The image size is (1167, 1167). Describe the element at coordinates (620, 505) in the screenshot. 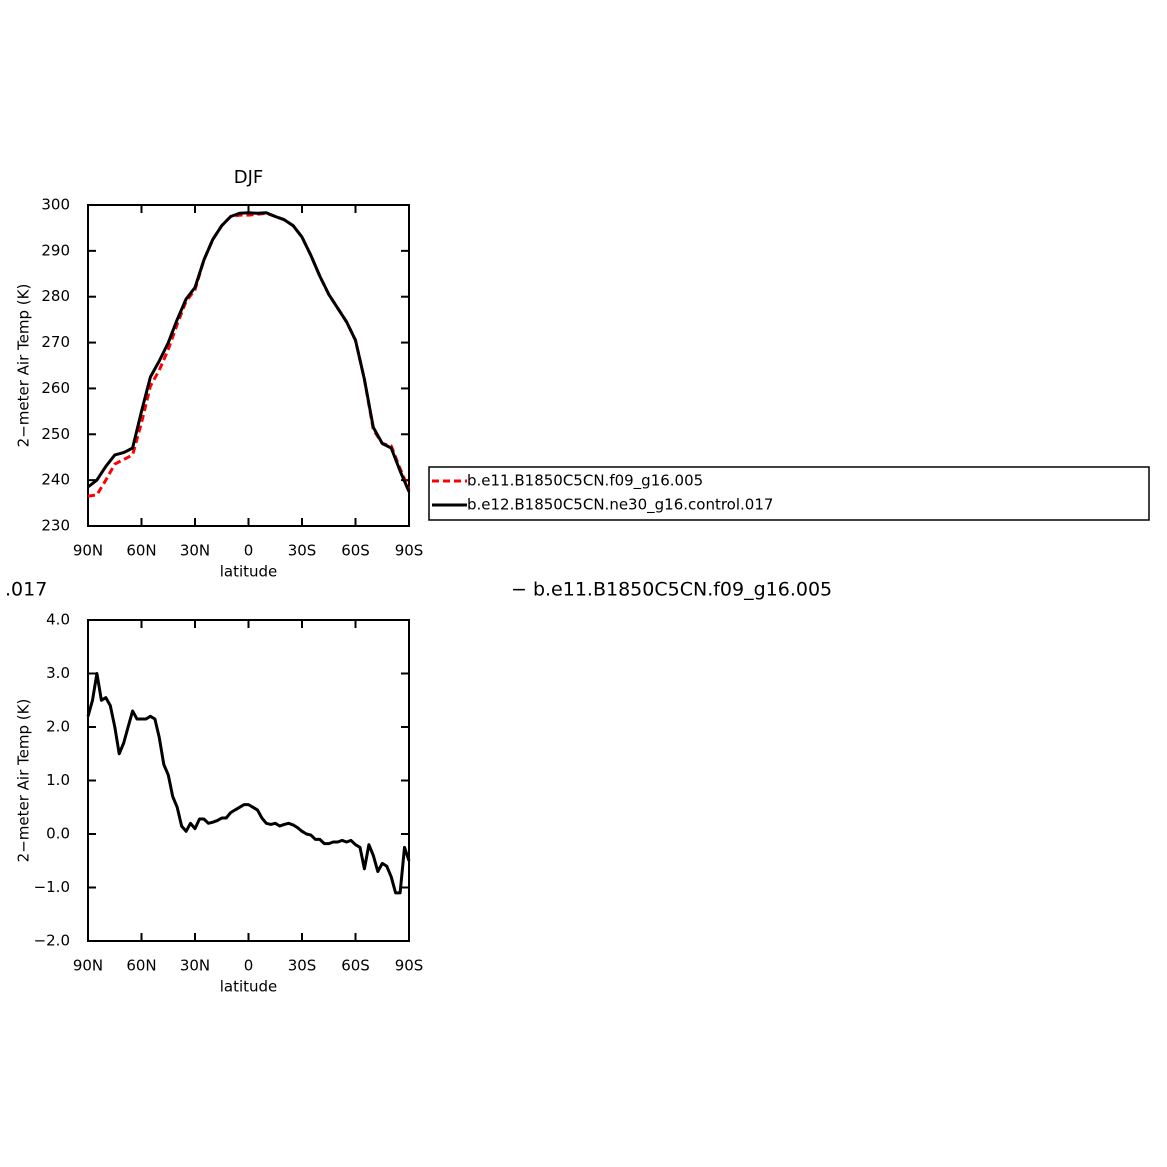

I see `legend-label: b.e12.B1850C5CN.ne30_g16.control.017` at that location.